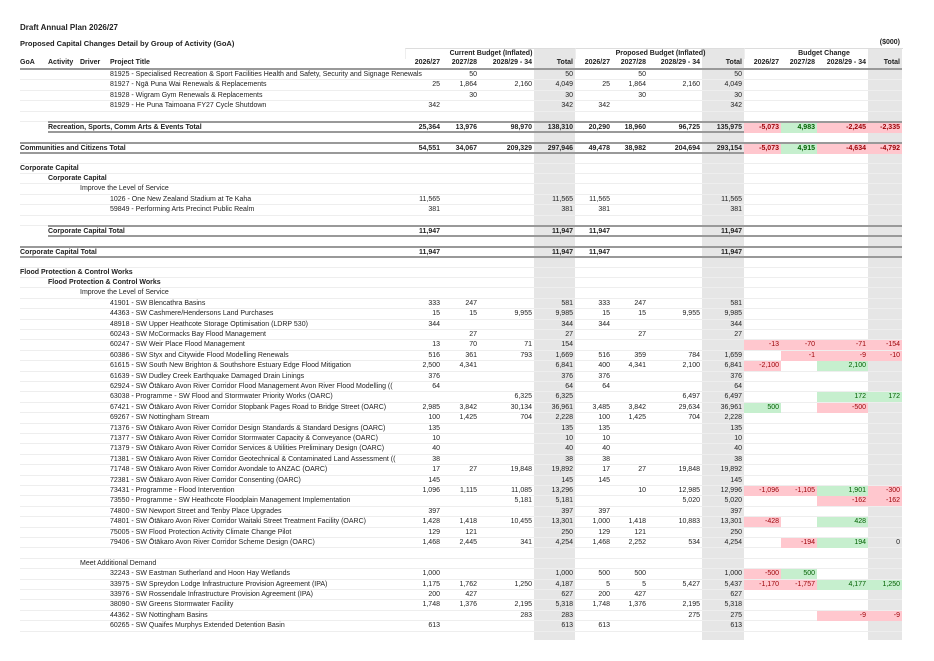 This screenshot has height=661, width=934. I want to click on prop-value-total: 11,947, so click(731, 252).